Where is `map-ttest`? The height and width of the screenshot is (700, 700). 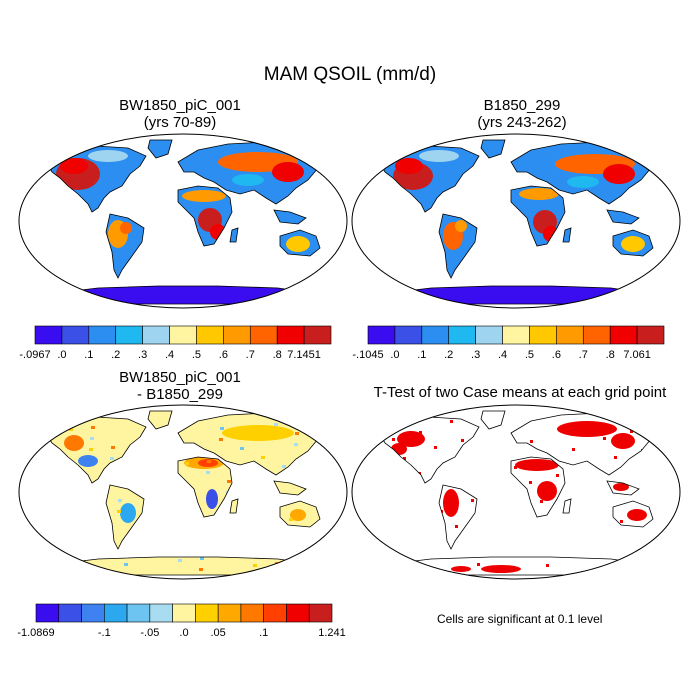
map-ttest is located at coordinates (516, 492).